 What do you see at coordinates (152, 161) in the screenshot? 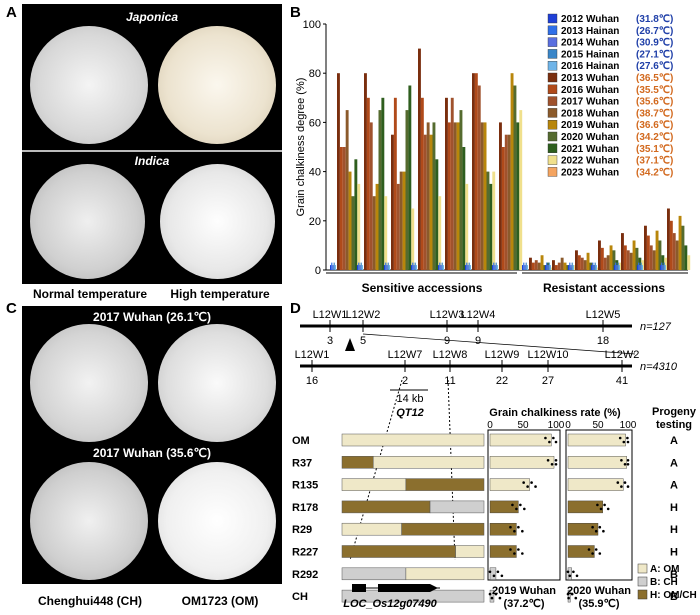
I see `indica-label: Indica` at bounding box center [152, 161].